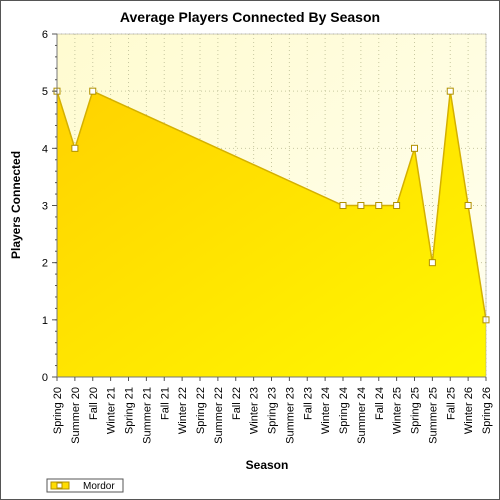  I want to click on x-tick-label: Summer 21, so click(147, 415).